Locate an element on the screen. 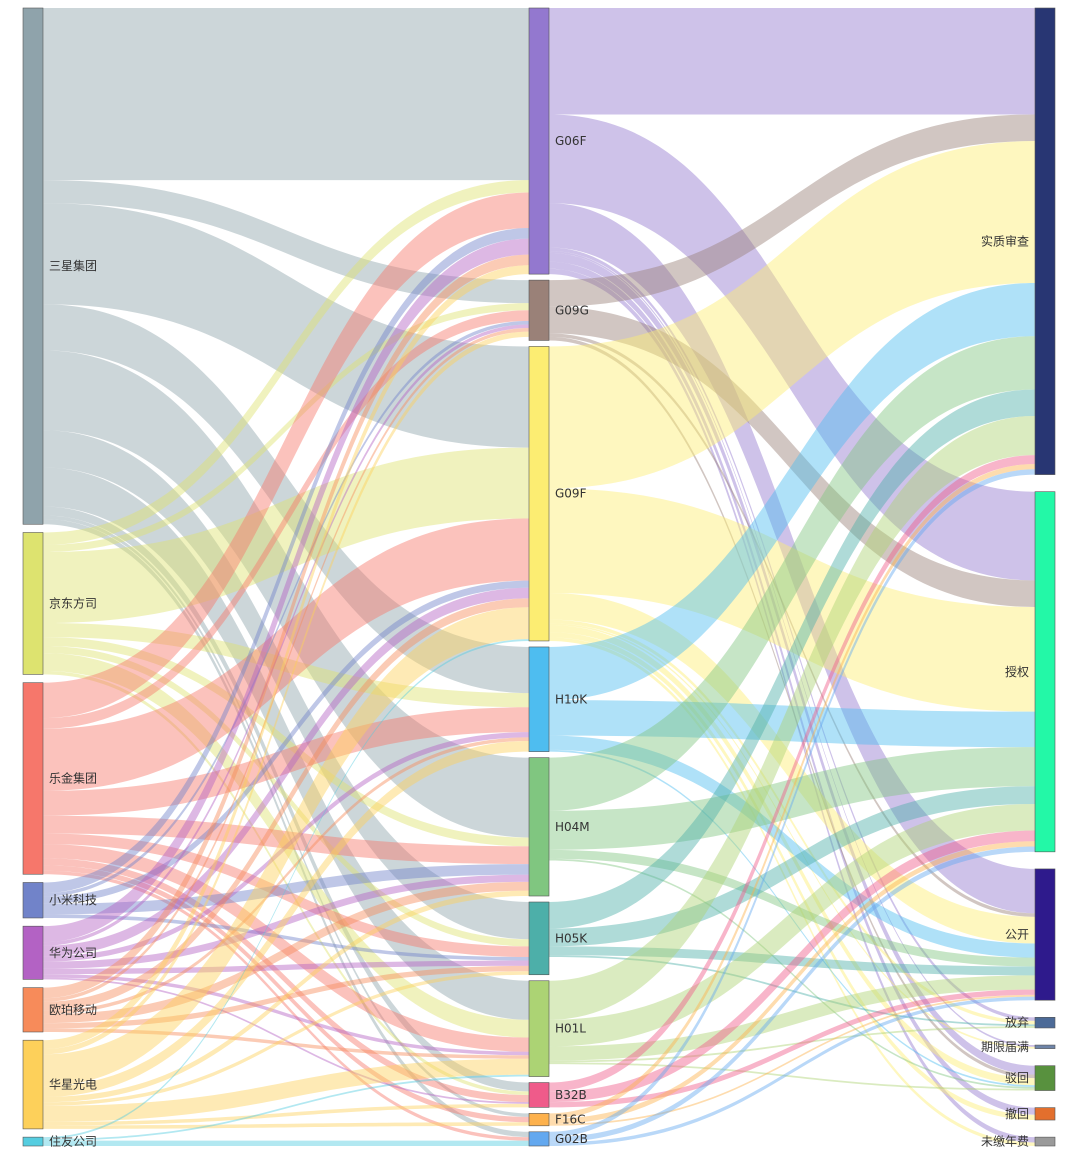 The image size is (1080, 1160). node-H10K is located at coordinates (539, 699).